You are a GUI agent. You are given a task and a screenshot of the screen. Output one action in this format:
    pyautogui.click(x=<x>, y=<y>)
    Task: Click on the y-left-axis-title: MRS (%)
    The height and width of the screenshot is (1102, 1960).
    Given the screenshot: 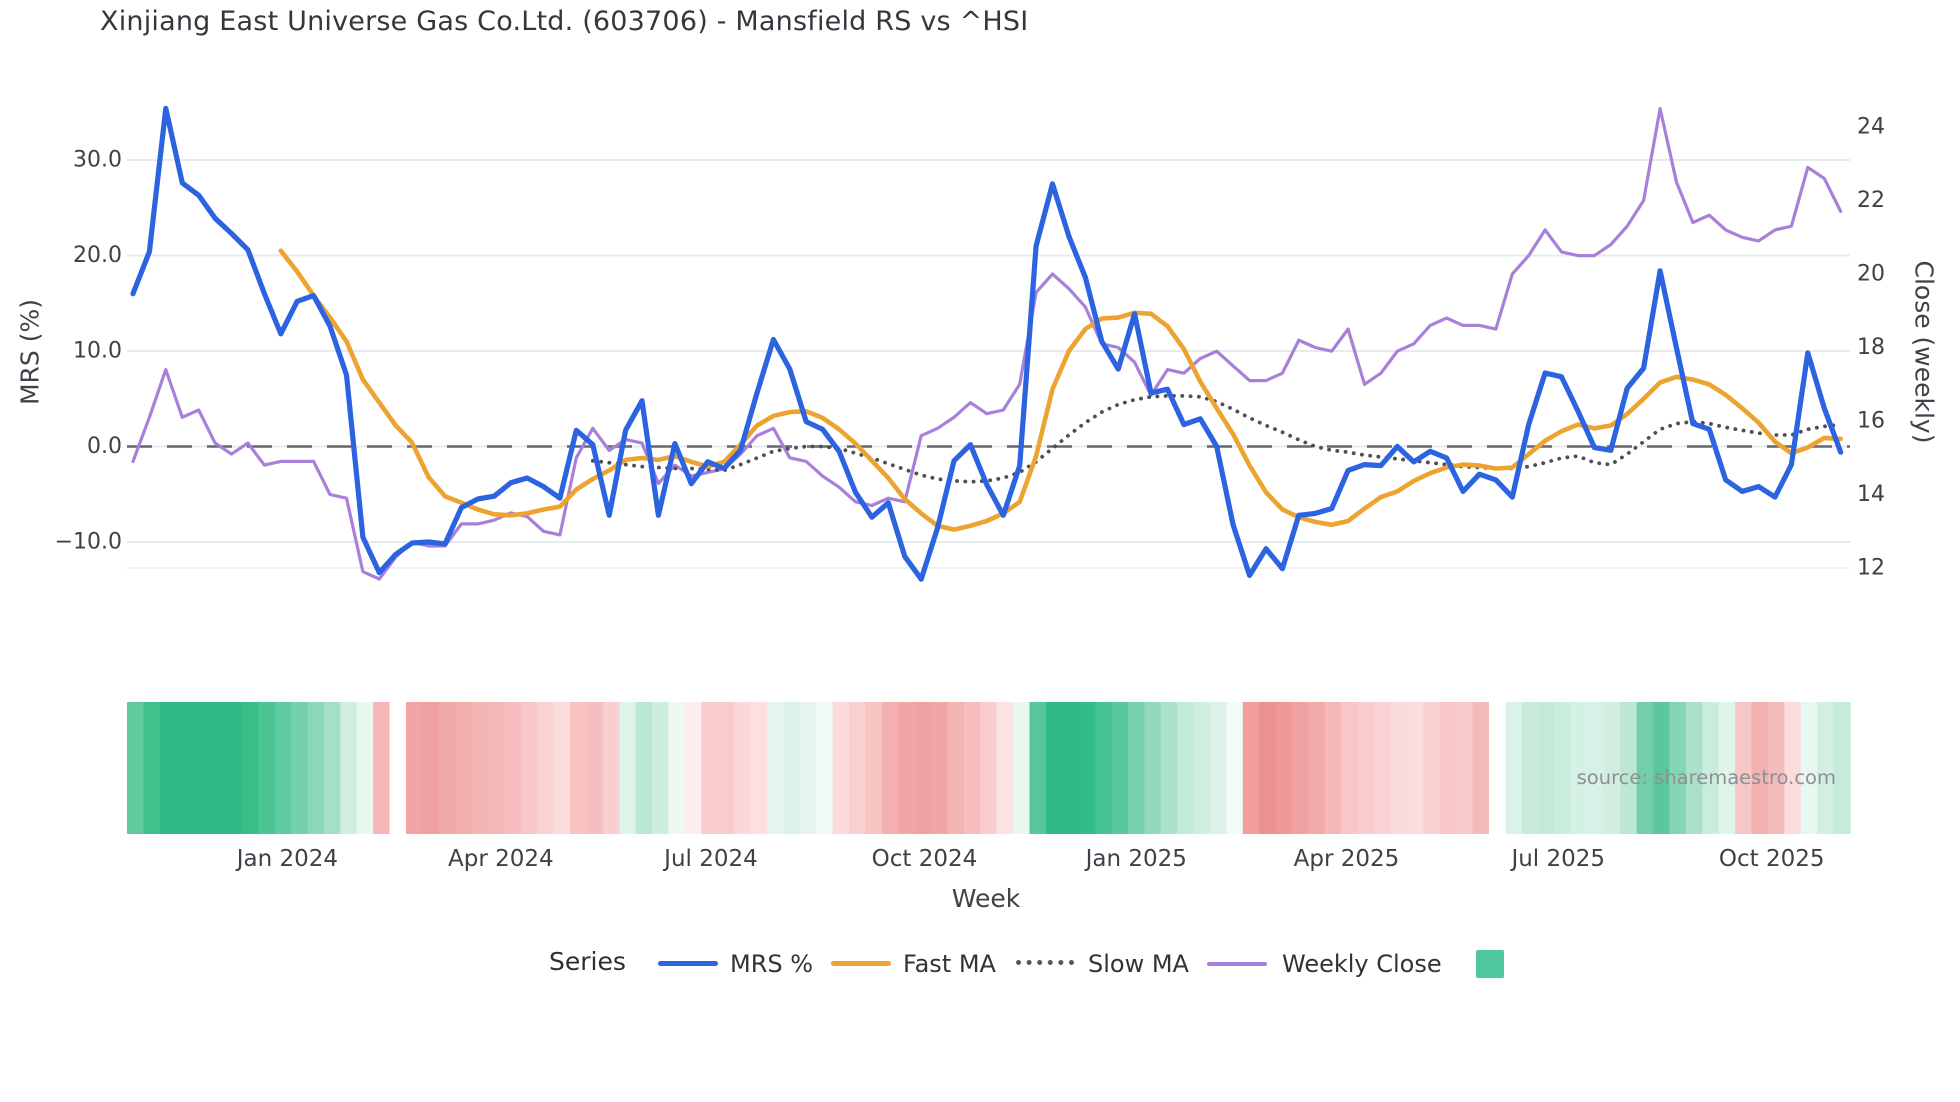 What is the action you would take?
    pyautogui.click(x=30, y=352)
    